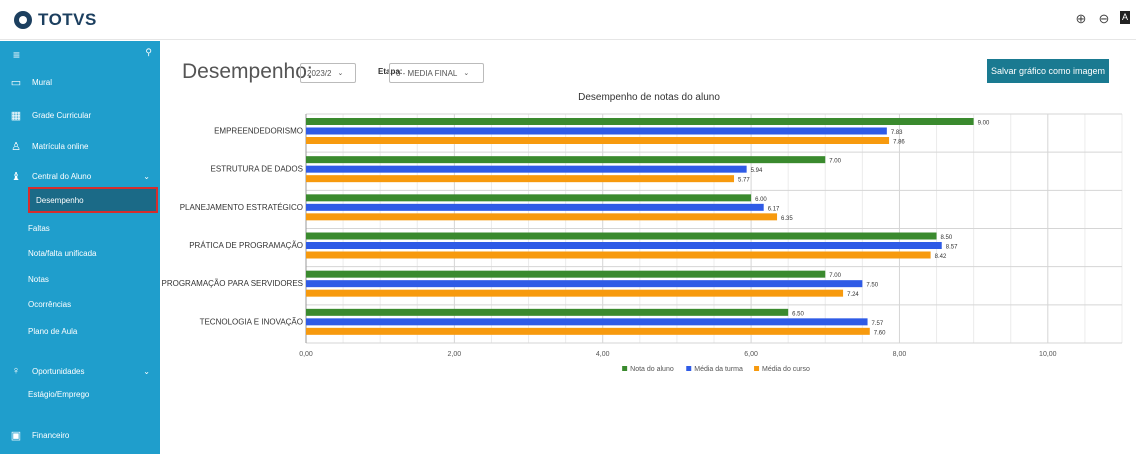  I want to click on period-value: 2023/2, so click(319, 73).